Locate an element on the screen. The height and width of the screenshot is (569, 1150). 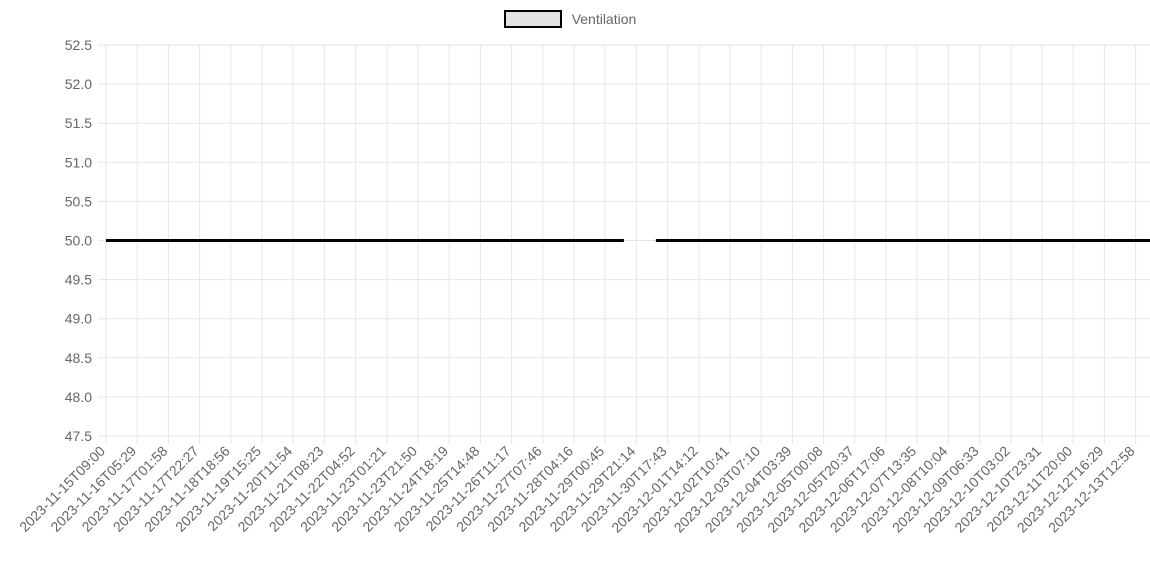
y-tick-label: 51.5 is located at coordinates (78, 123).